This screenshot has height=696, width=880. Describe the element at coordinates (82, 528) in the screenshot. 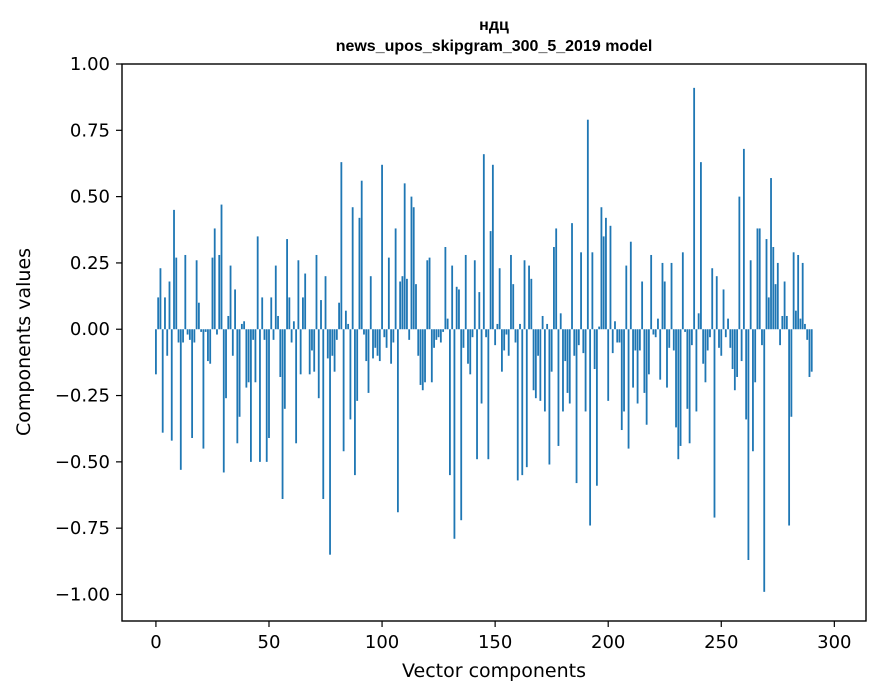

I see `y-tick-label: −0.75` at that location.